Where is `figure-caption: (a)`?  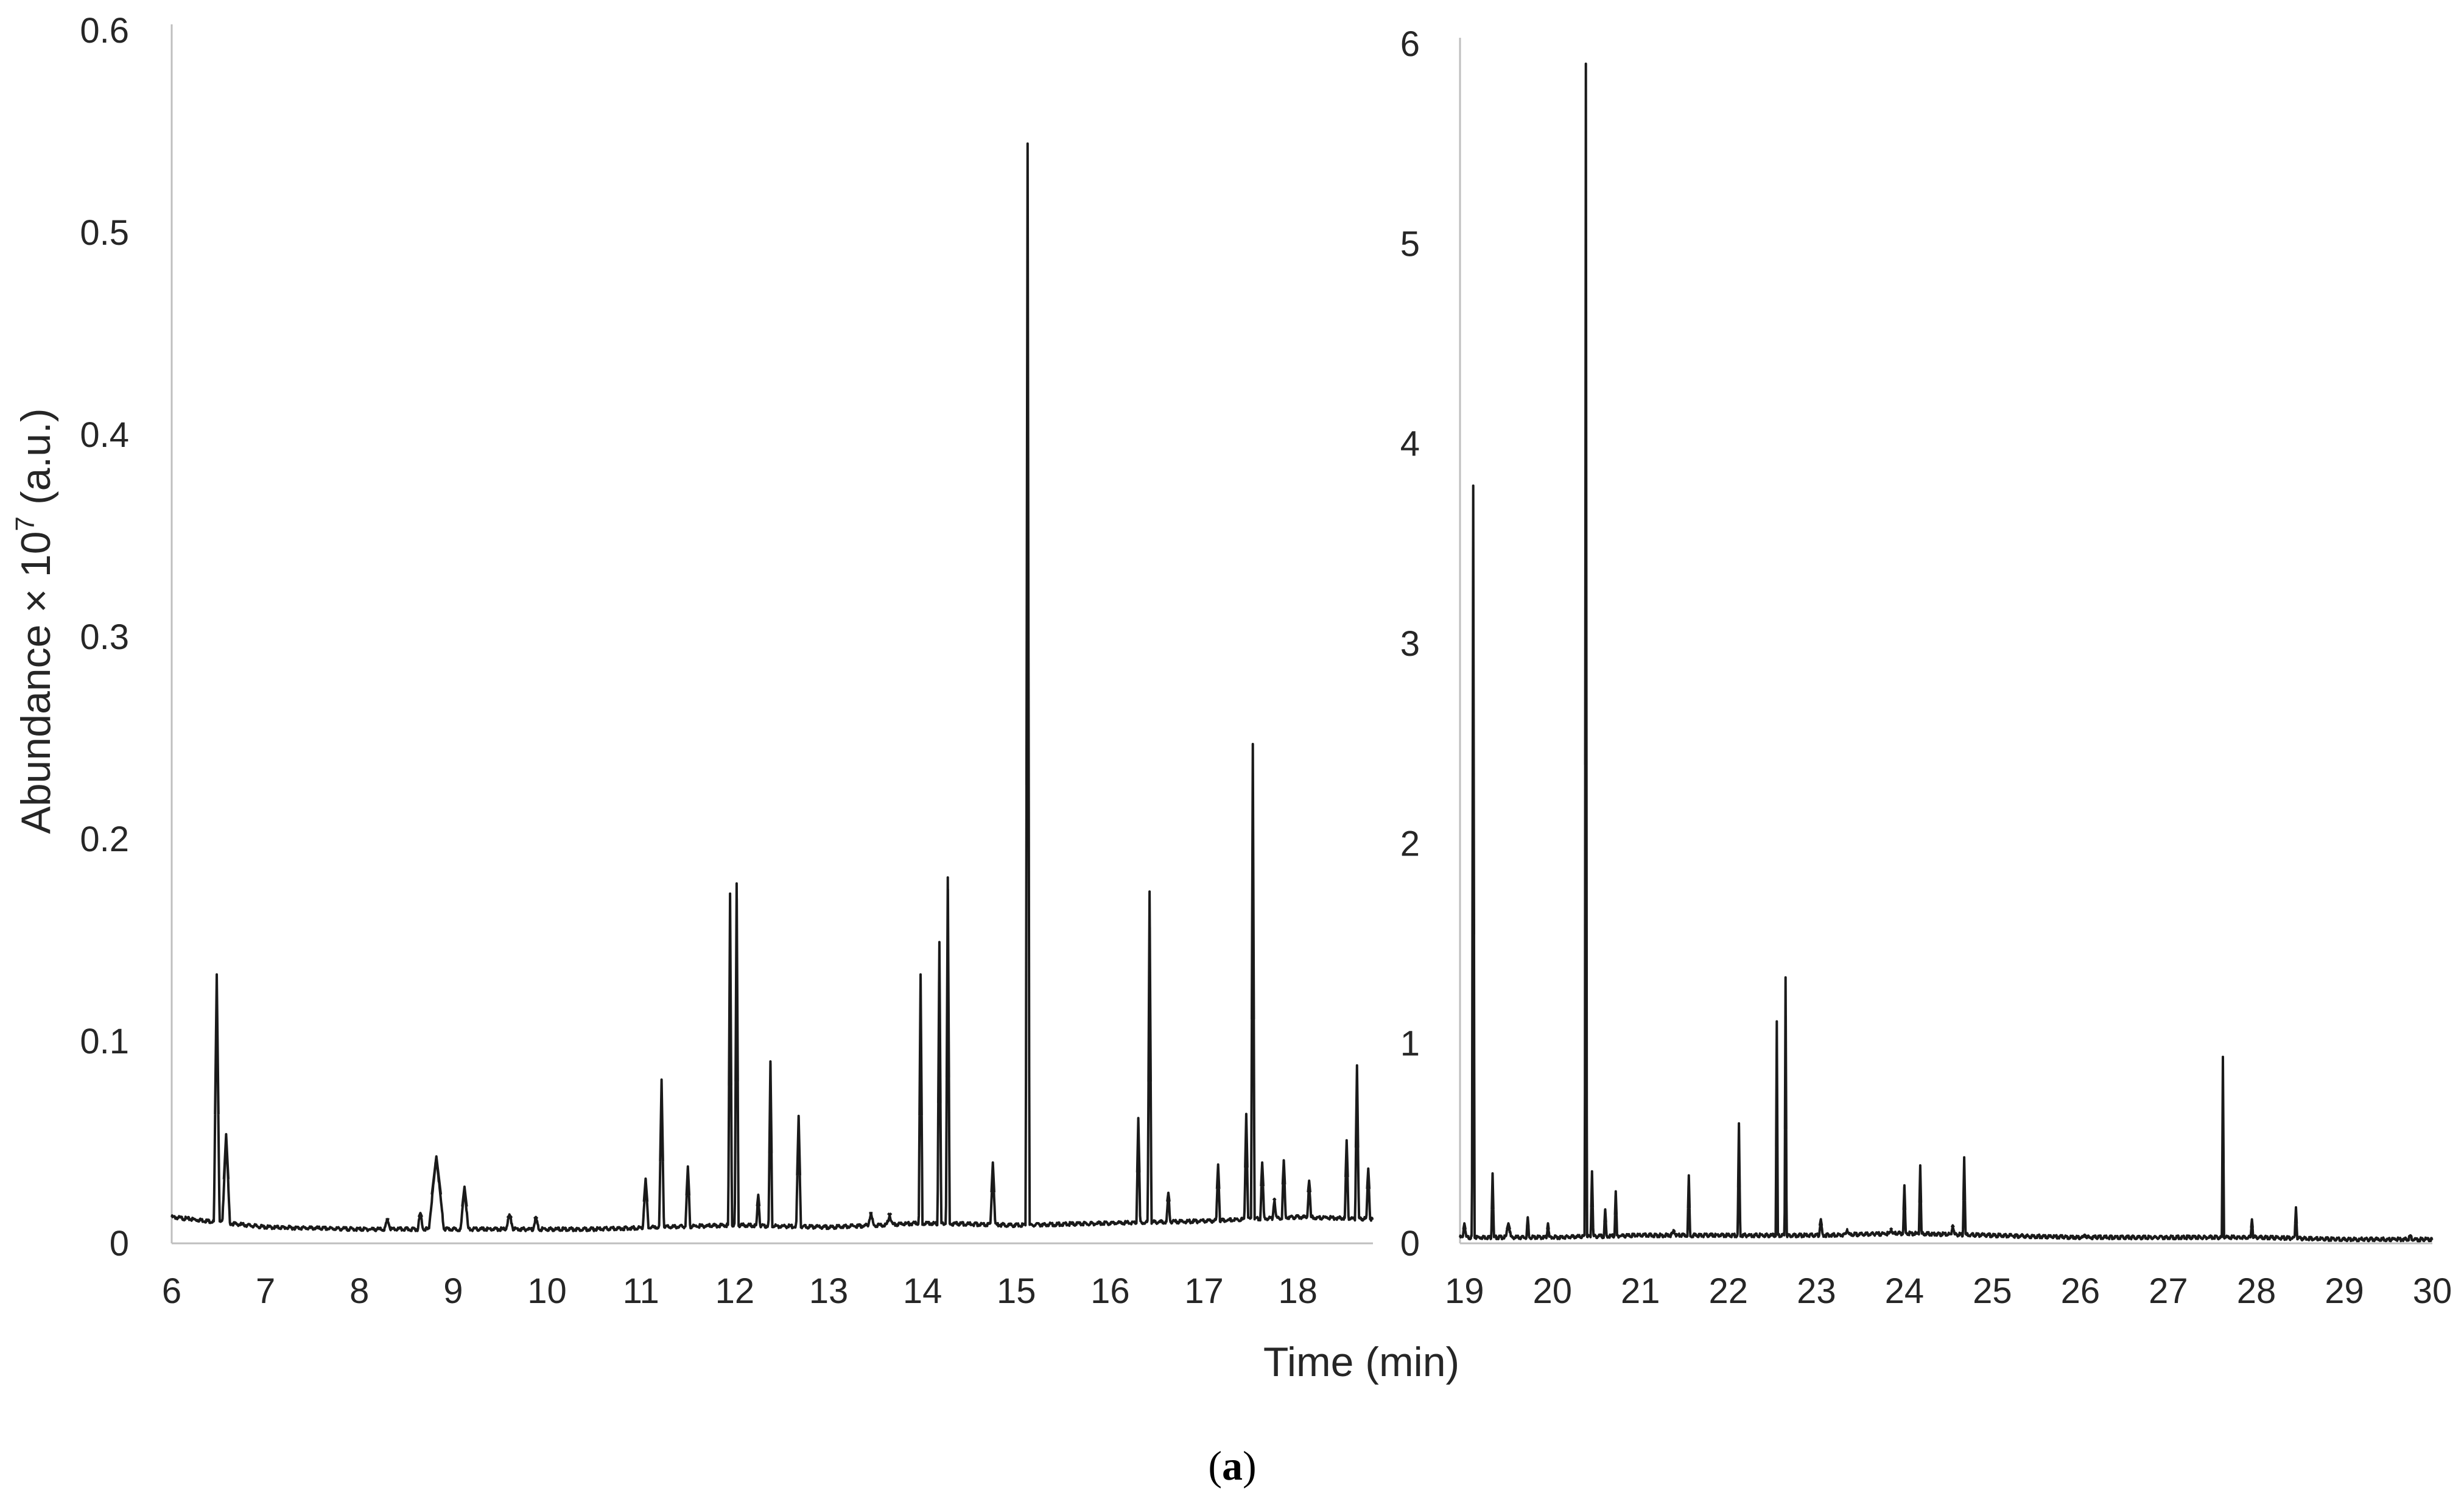
figure-caption: (a) is located at coordinates (1232, 1465).